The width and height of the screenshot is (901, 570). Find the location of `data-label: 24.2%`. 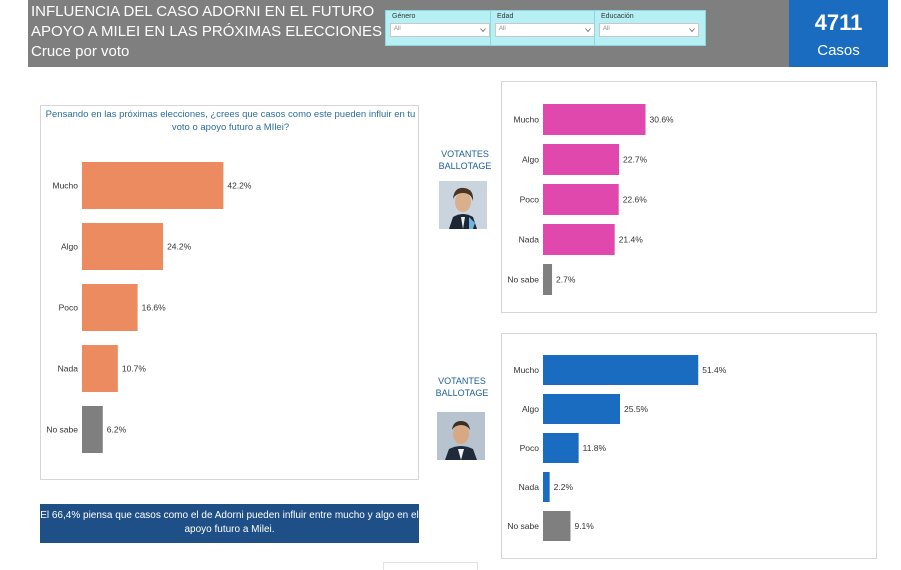

data-label: 24.2% is located at coordinates (179, 247).